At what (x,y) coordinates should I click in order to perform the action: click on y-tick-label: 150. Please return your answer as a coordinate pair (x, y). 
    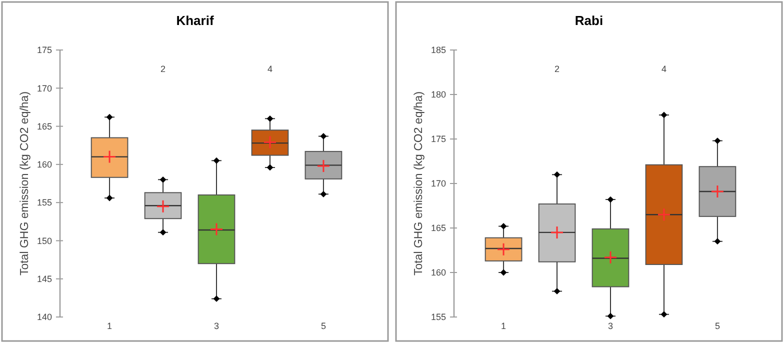
    Looking at the image, I should click on (44, 241).